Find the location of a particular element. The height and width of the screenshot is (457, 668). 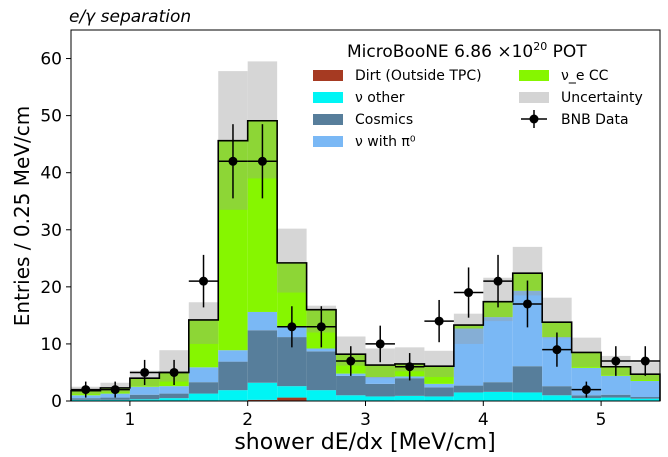

legend-label-uncertainty: Uncertainty is located at coordinates (602, 98).